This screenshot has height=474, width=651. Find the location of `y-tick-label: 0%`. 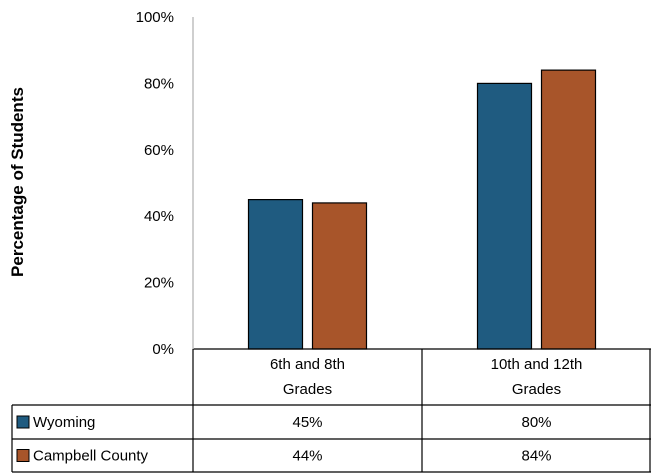

y-tick-label: 0% is located at coordinates (163, 349).